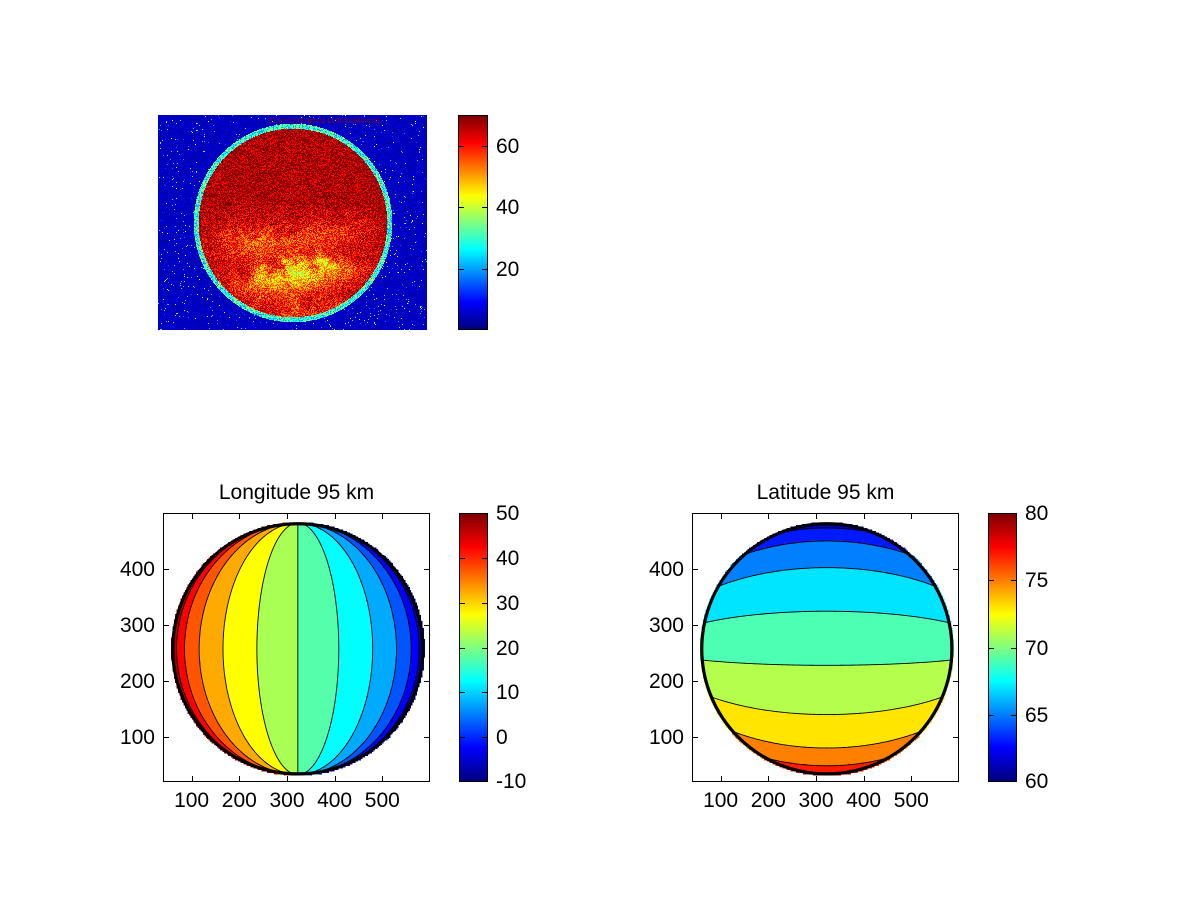 The height and width of the screenshot is (900, 1200). I want to click on colorbar-tick-label: 30, so click(508, 603).